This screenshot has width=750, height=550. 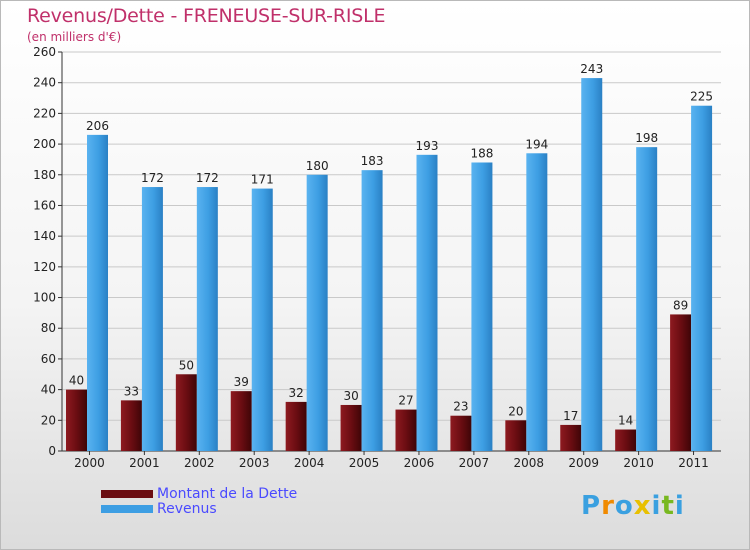 I want to click on data-label-dette: 17, so click(x=570, y=416).